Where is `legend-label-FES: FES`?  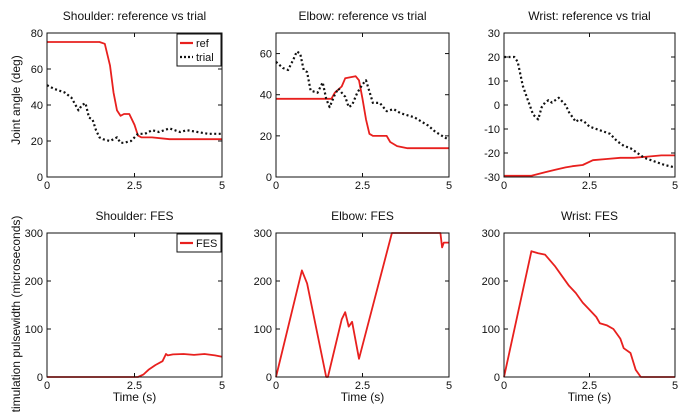 legend-label-FES: FES is located at coordinates (206, 244).